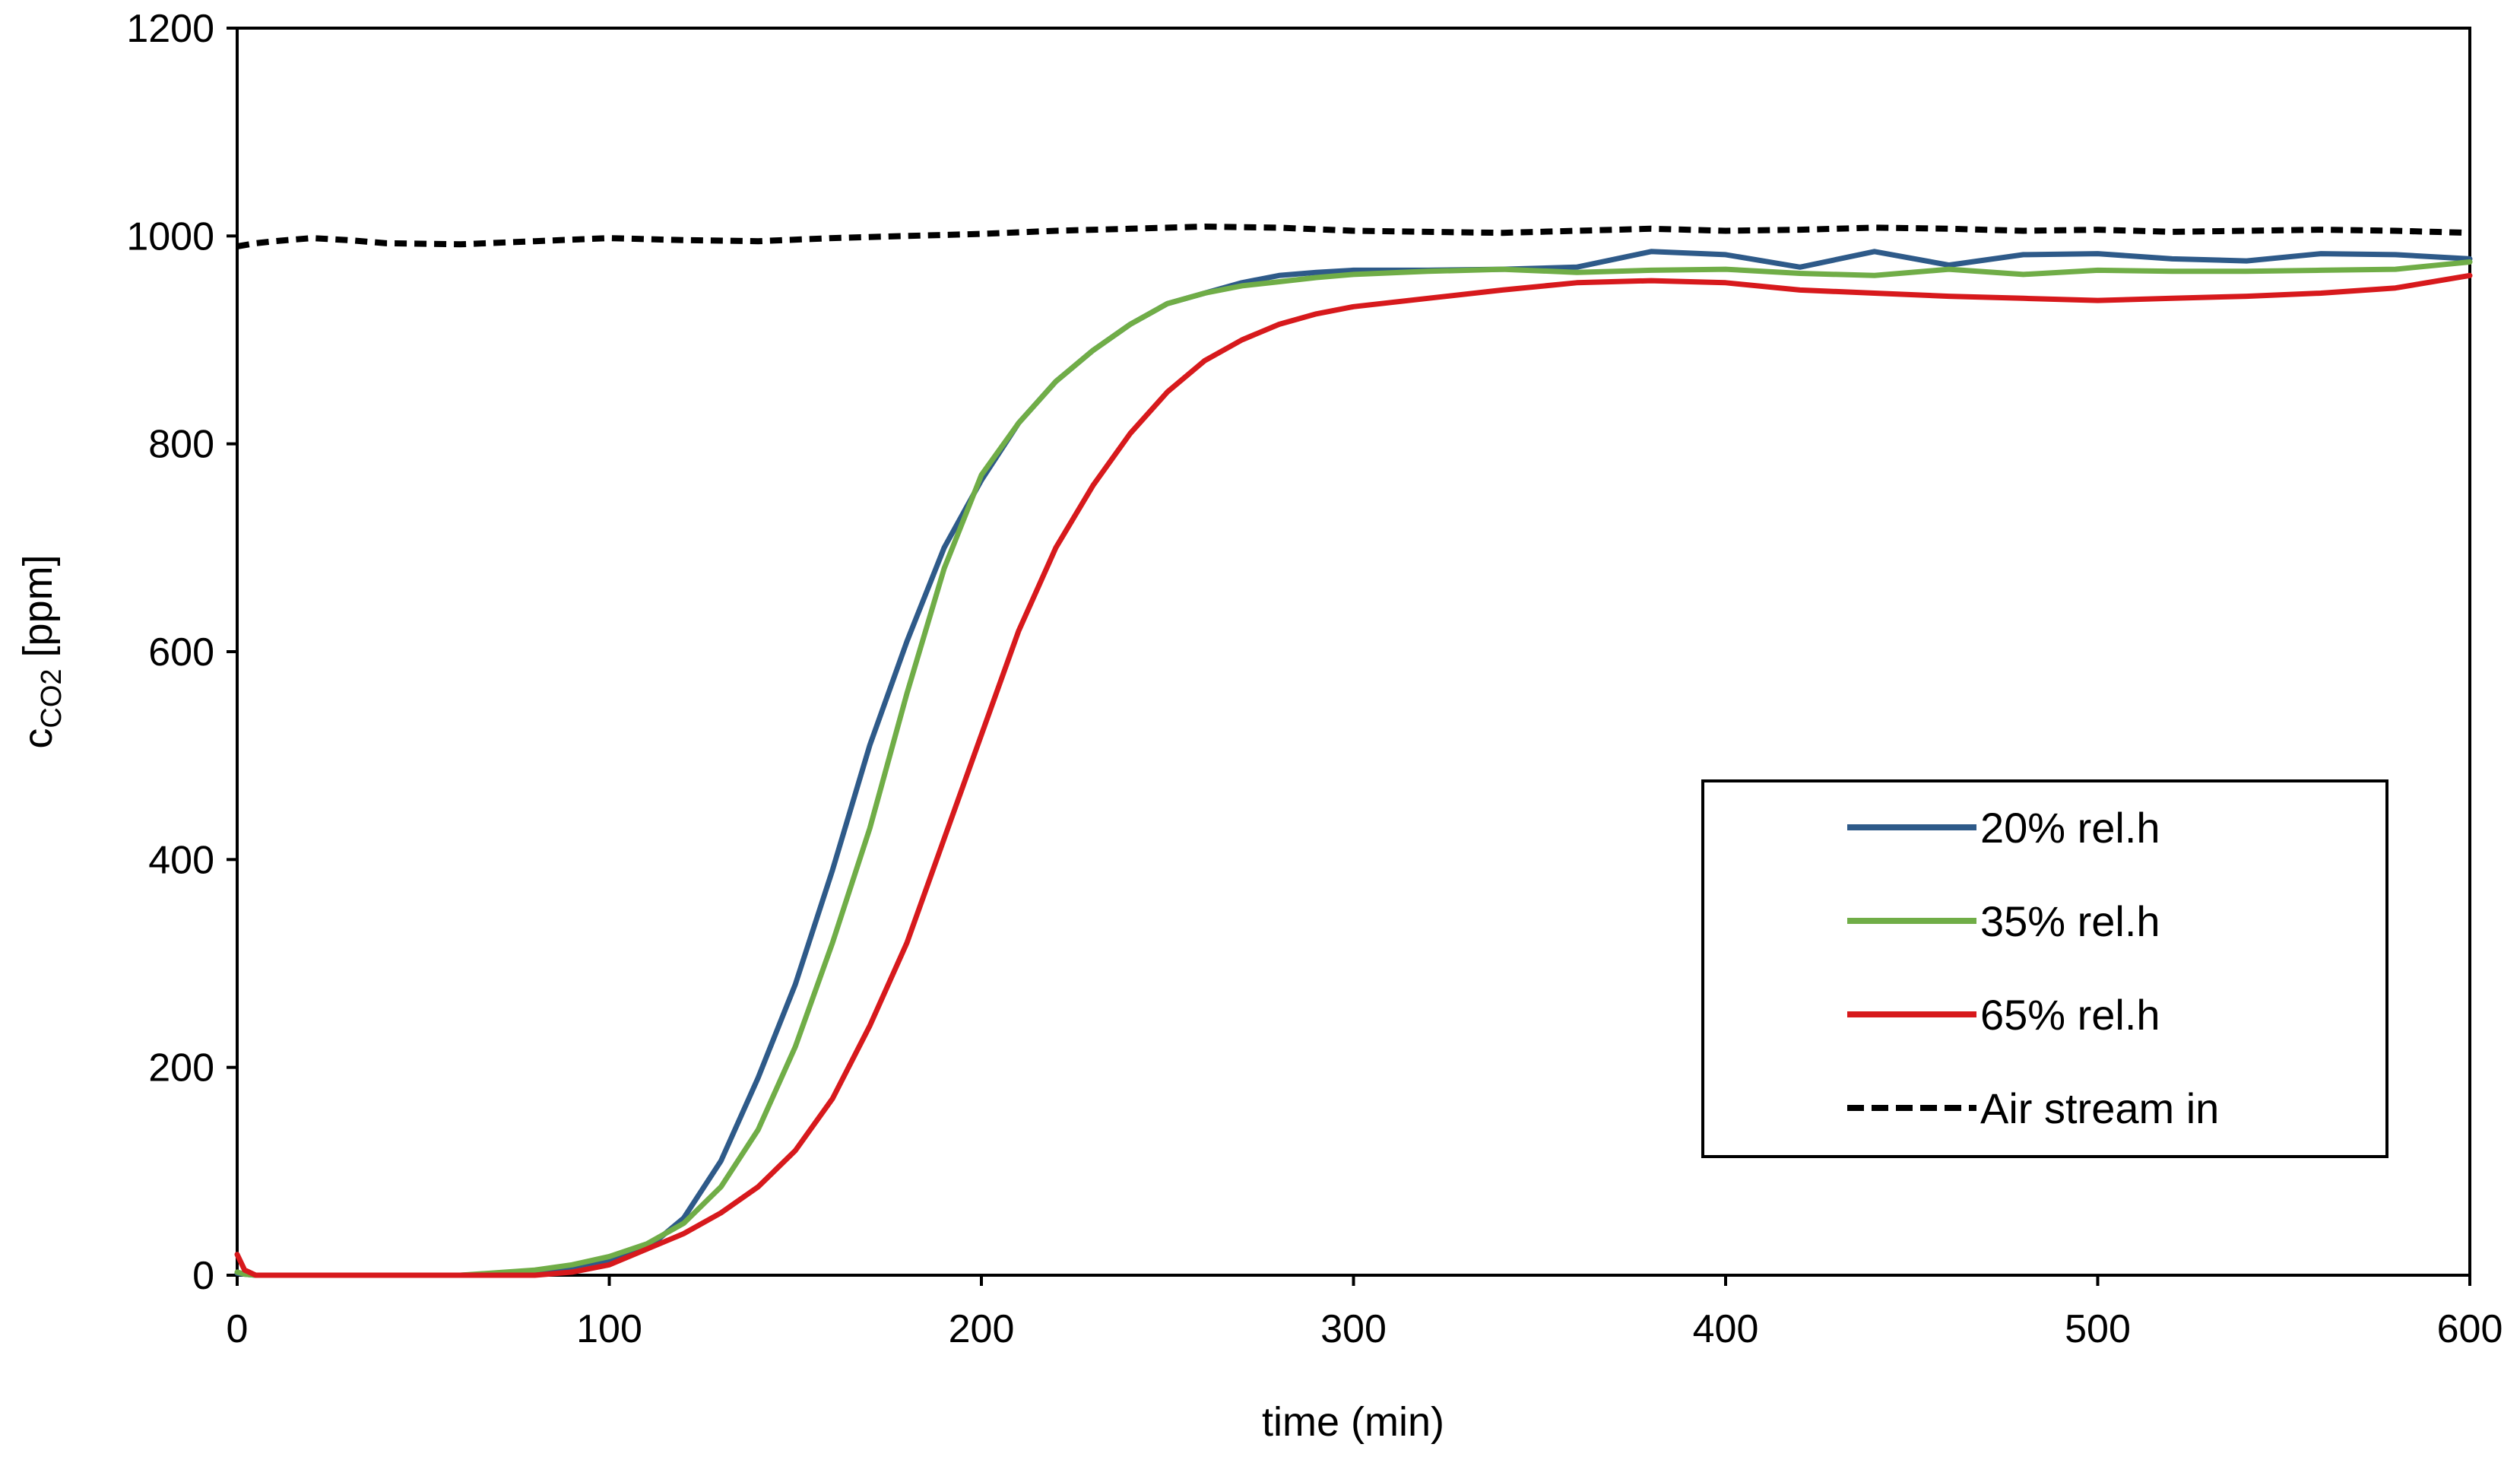 This screenshot has height=1460, width=2520. Describe the element at coordinates (181, 860) in the screenshot. I see `y-tick-label-400: 400` at that location.